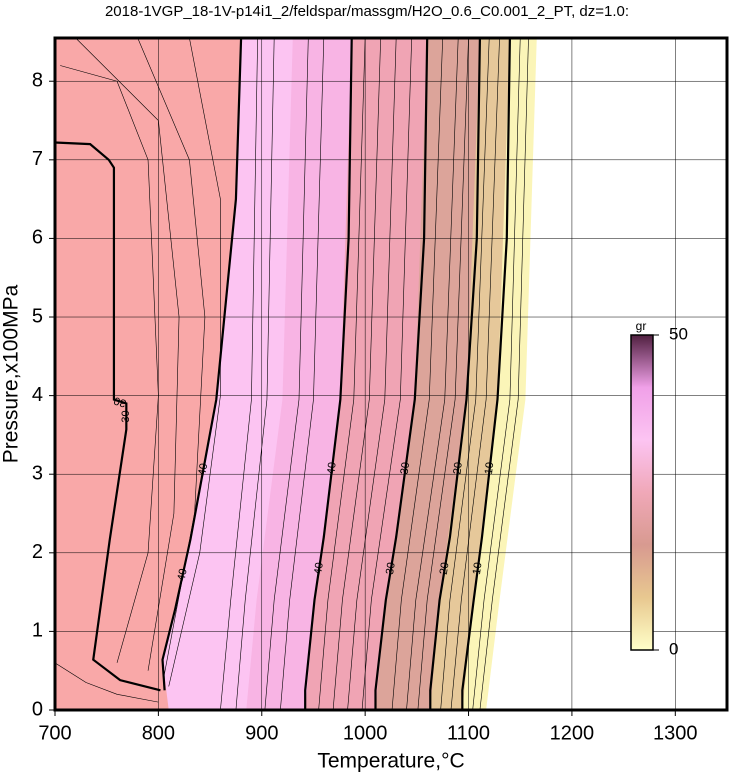 The width and height of the screenshot is (734, 781). What do you see at coordinates (365, 733) in the screenshot?
I see `x-tick-label: 1000` at bounding box center [365, 733].